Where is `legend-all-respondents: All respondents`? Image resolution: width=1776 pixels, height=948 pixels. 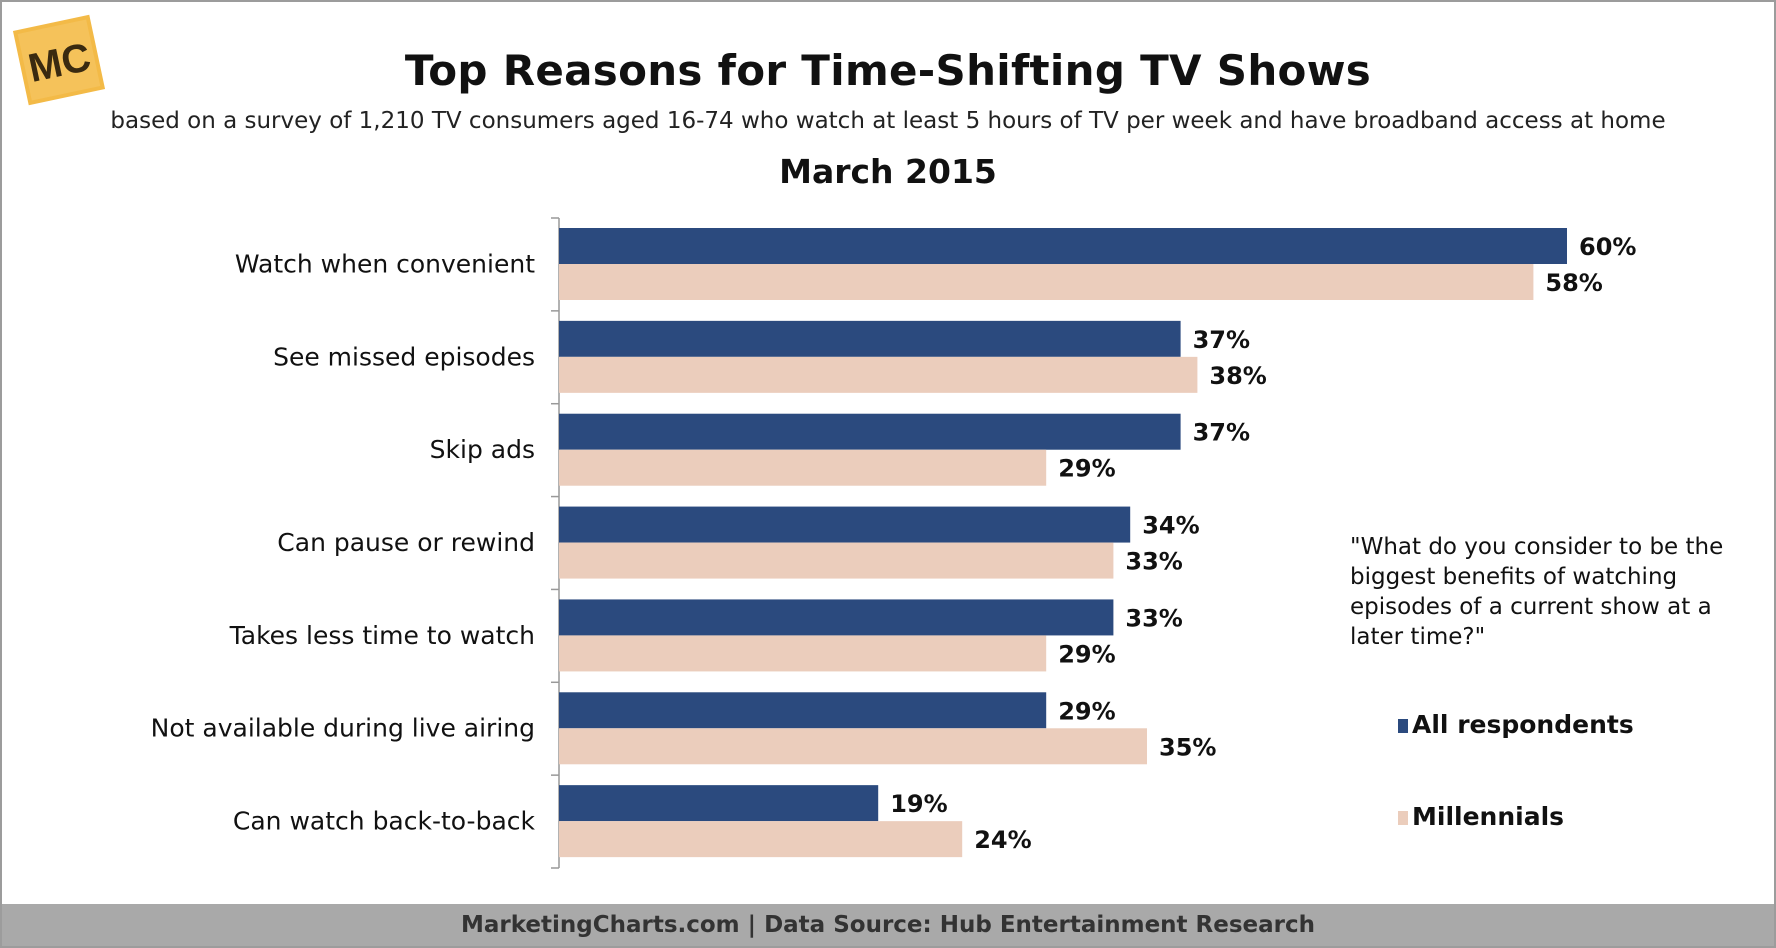 legend-all-respondents: All respondents is located at coordinates (1516, 724).